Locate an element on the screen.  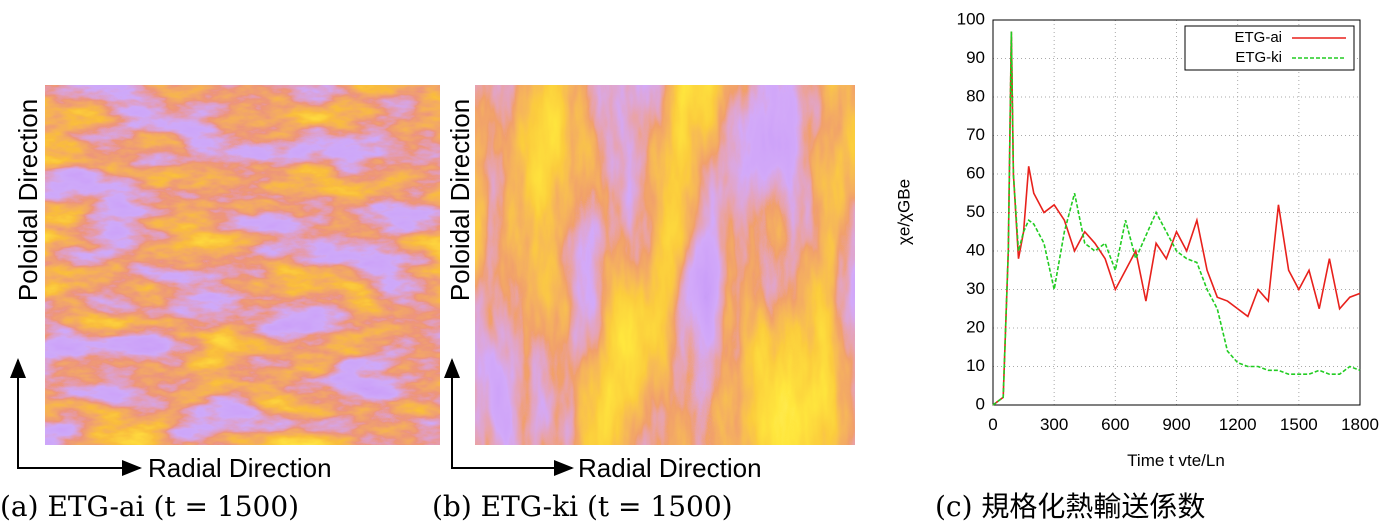
y-tick-label: 40 is located at coordinates (975, 249).